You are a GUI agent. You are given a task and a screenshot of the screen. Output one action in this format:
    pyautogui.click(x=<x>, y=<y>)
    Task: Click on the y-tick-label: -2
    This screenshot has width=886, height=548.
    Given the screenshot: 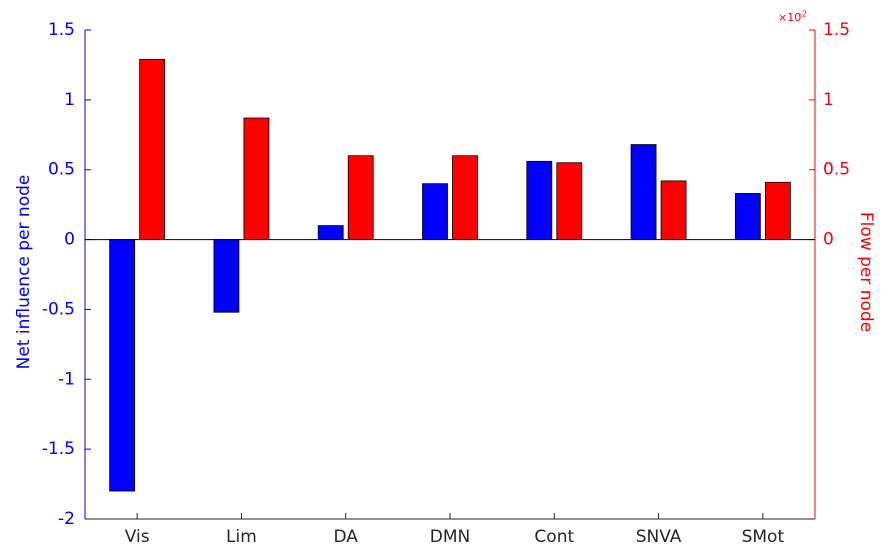 What is the action you would take?
    pyautogui.click(x=66, y=519)
    